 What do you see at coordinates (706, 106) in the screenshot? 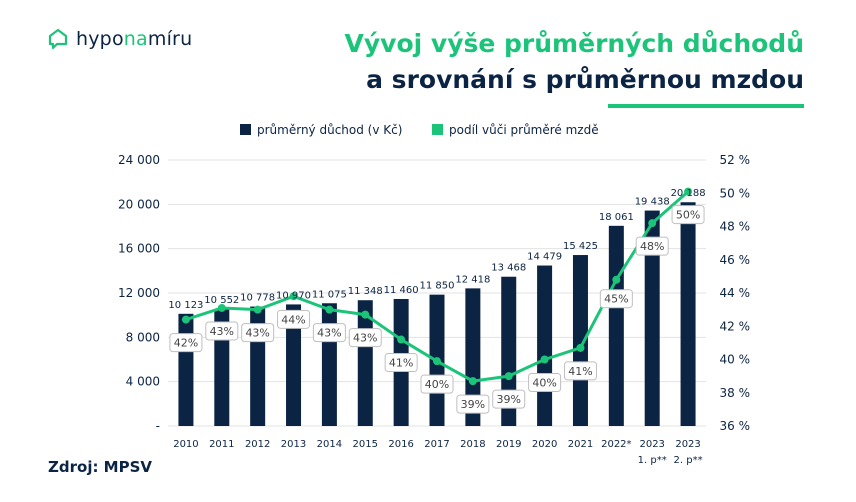
I see `title-underline` at bounding box center [706, 106].